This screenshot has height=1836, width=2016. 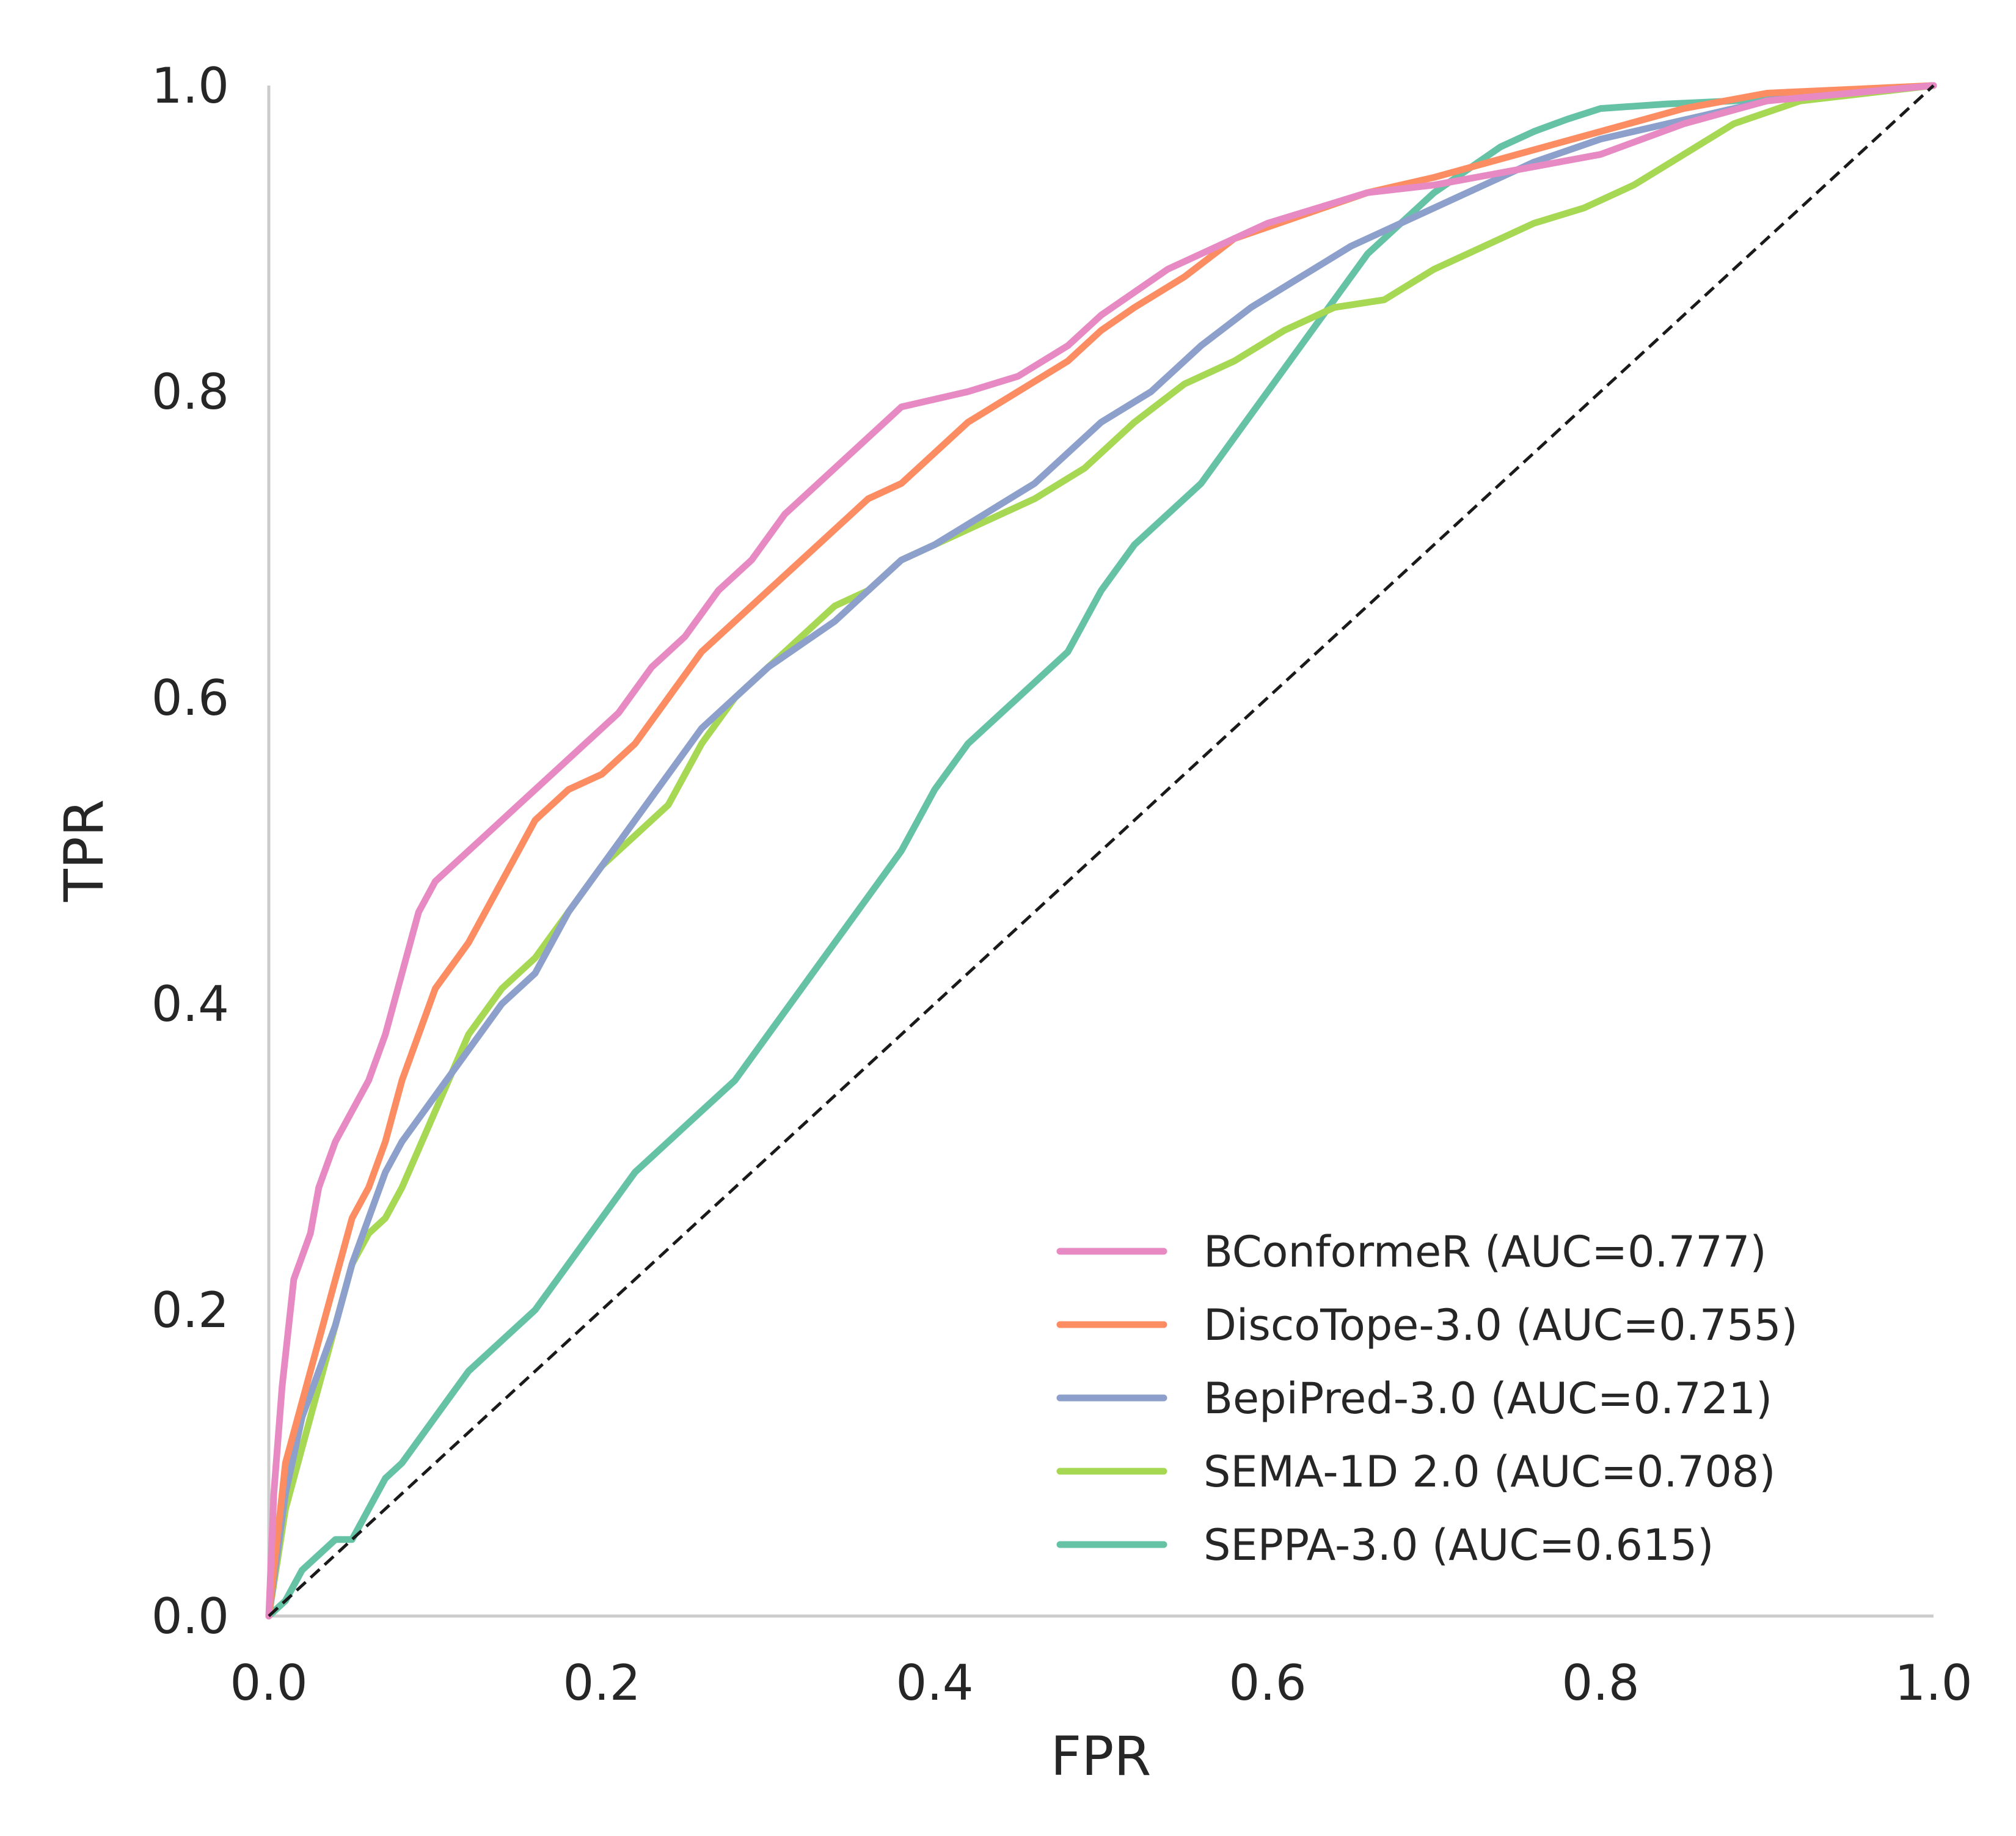 I want to click on x-tick-label: 0.0, so click(x=268, y=1683).